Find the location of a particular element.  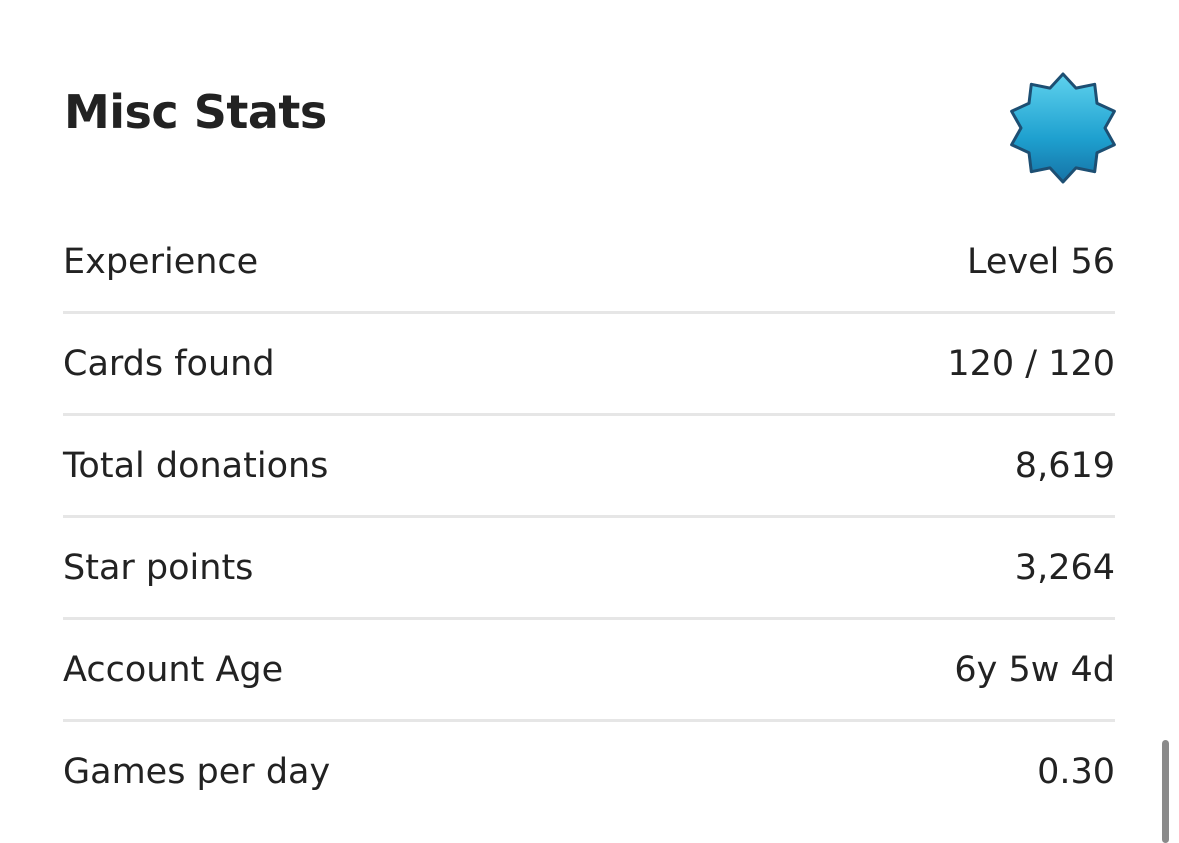

stat-label: Account Age is located at coordinates (173, 669).